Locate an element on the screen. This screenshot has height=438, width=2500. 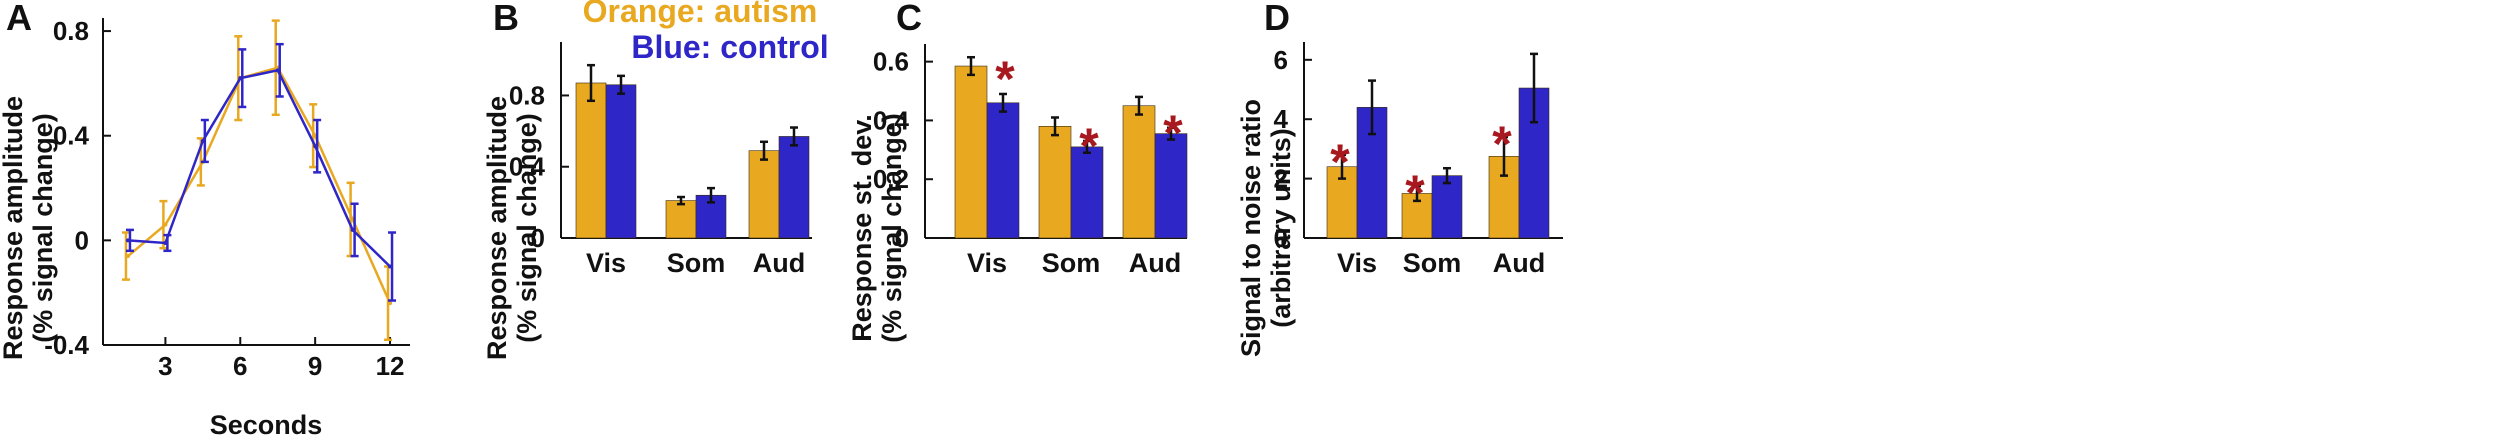
panel-d-ytick-label: 2 is located at coordinates (1281, 179).